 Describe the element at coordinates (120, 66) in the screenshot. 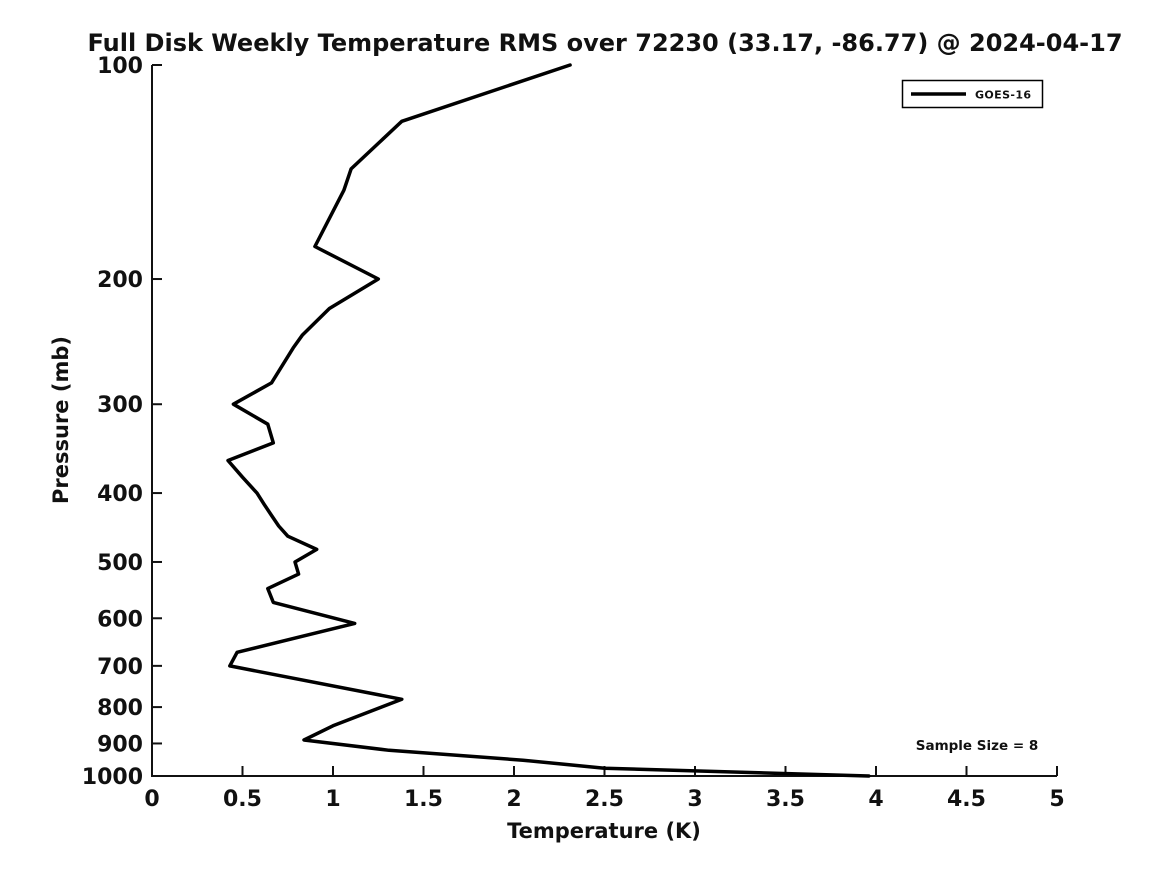

I see `y-tick-label: 100` at that location.